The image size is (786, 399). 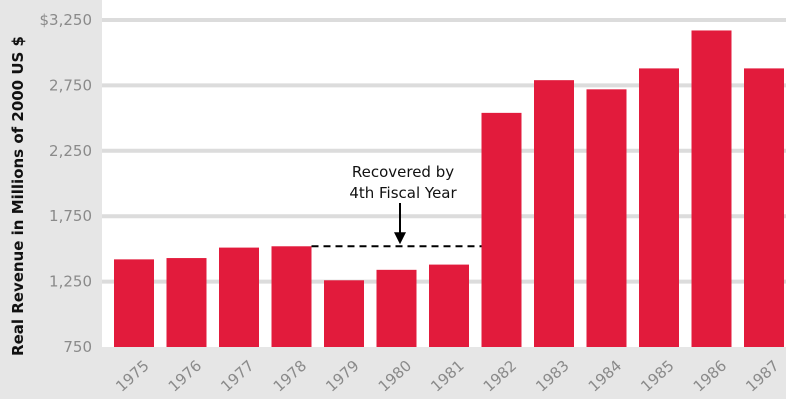 What do you see at coordinates (134, 303) in the screenshot?
I see `bar-1975` at bounding box center [134, 303].